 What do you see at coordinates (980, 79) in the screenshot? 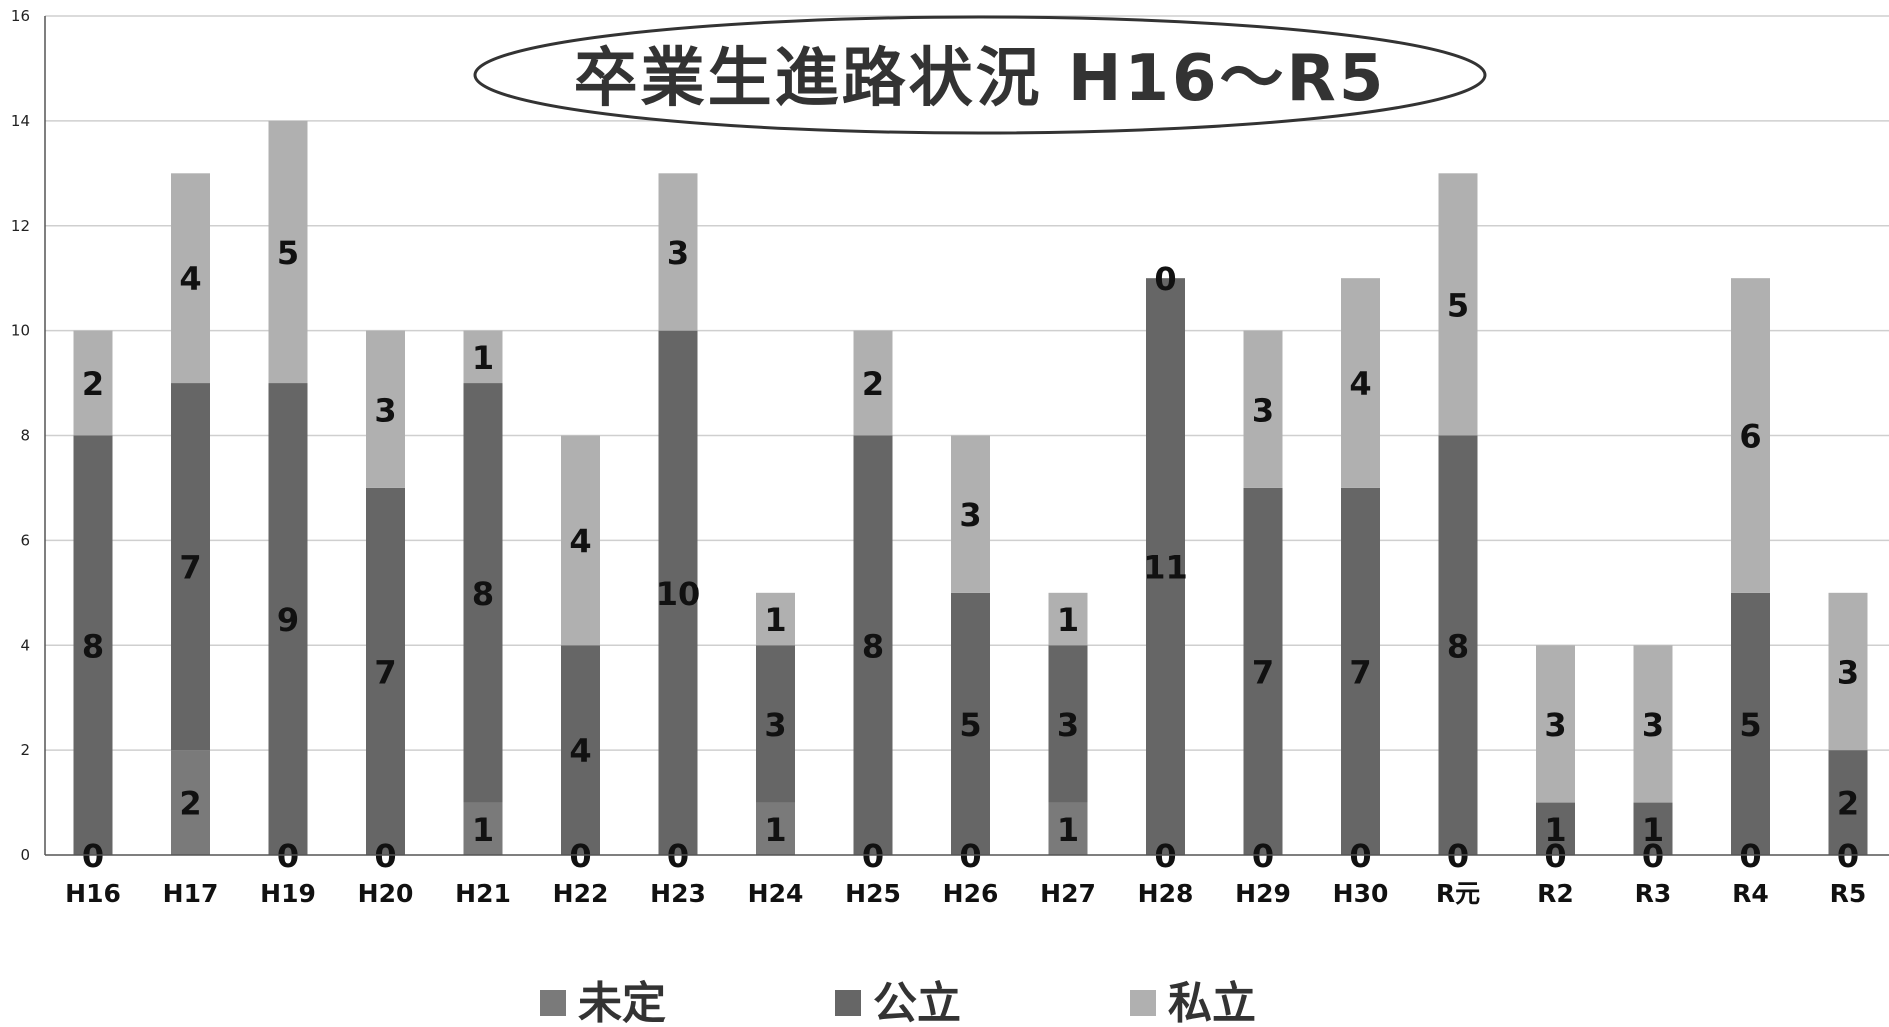
I see `chart-title: 卒業生進路状況 H16～R5` at bounding box center [980, 79].